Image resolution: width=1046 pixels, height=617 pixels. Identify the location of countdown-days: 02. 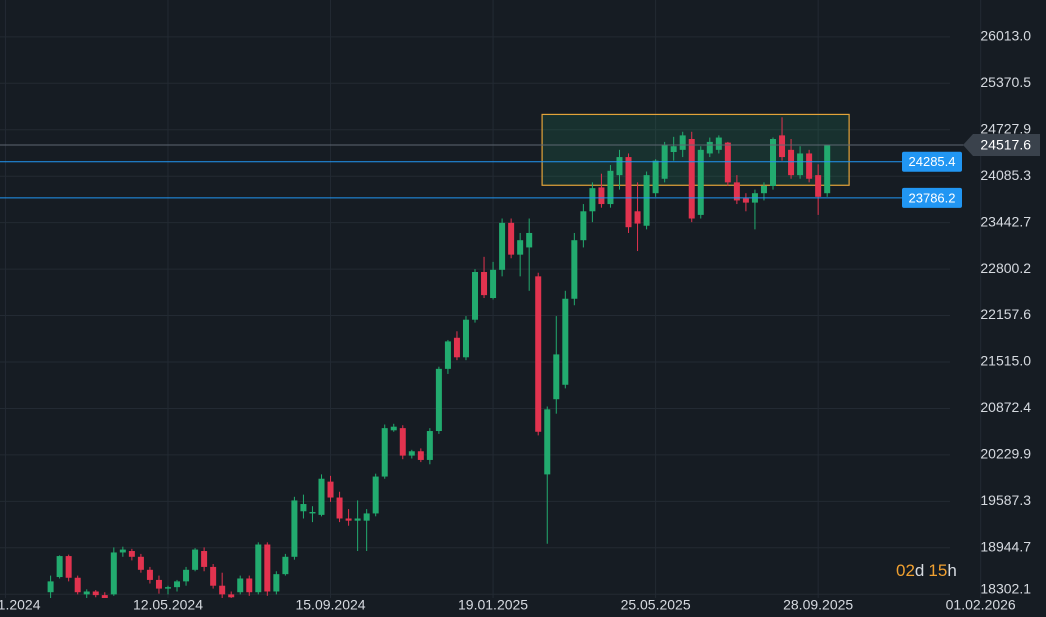
(905, 570).